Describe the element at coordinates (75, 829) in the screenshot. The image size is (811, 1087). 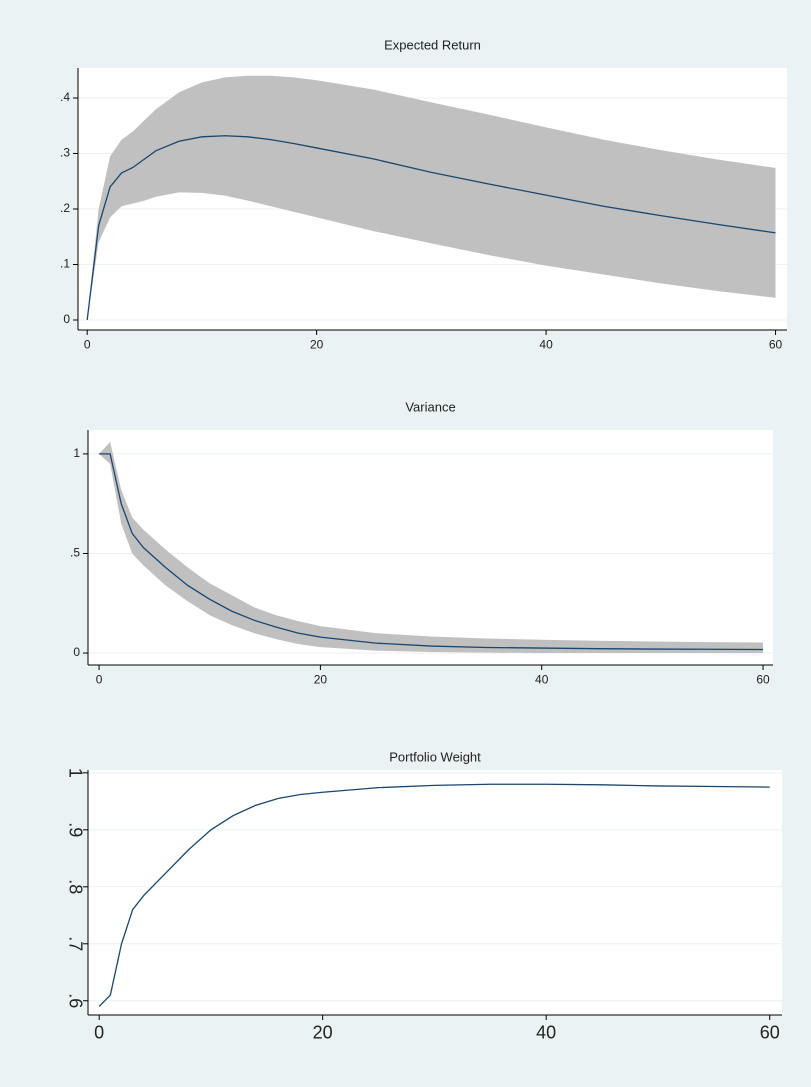
I see `y-tick-label: .9` at that location.